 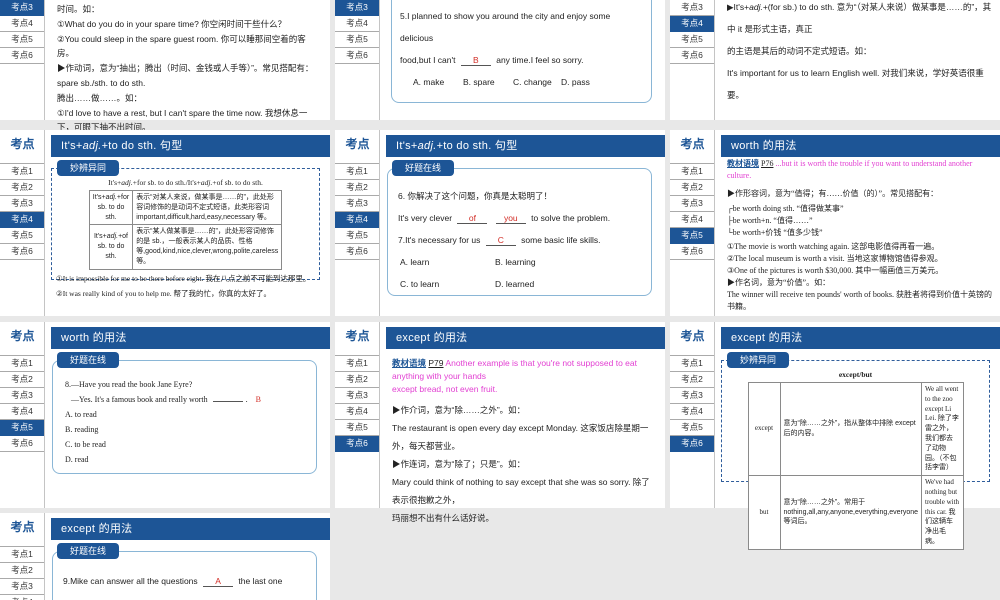 What do you see at coordinates (457, 146) in the screenshot?
I see `slide-title: It's+adj.+to do sth. 句型` at bounding box center [457, 146].